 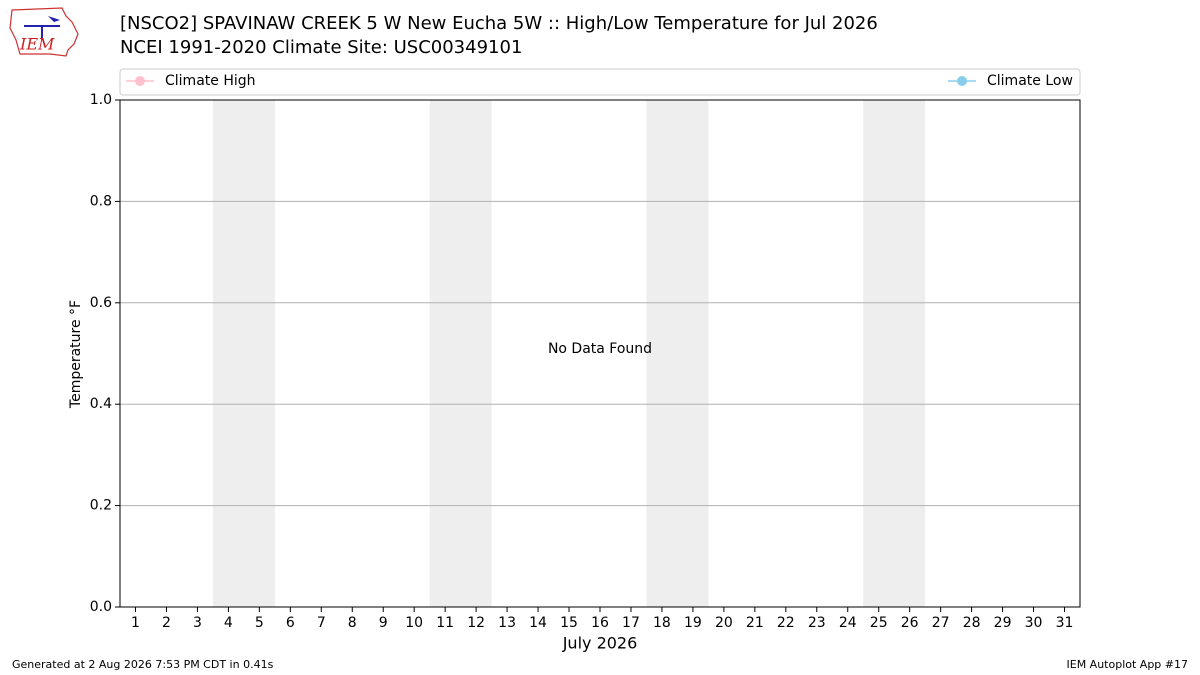 What do you see at coordinates (1128, 664) in the screenshot?
I see `footer-right: IEM Autoplot App #17` at bounding box center [1128, 664].